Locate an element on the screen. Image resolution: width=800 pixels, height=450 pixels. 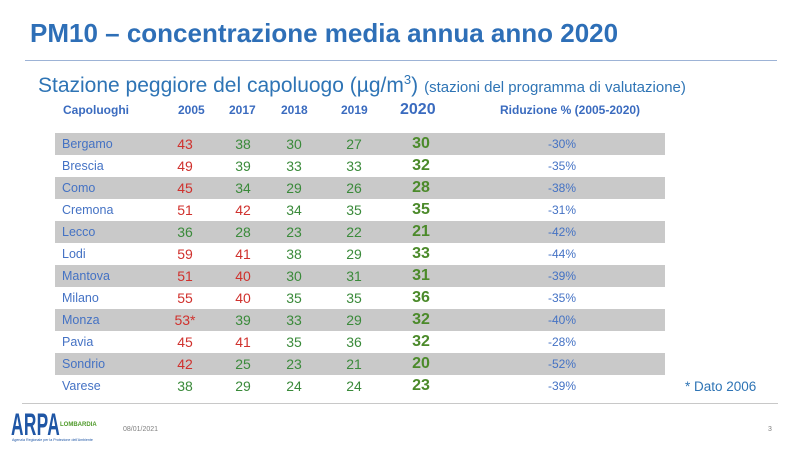
header-year-2020: 2020 is located at coordinates (418, 109).